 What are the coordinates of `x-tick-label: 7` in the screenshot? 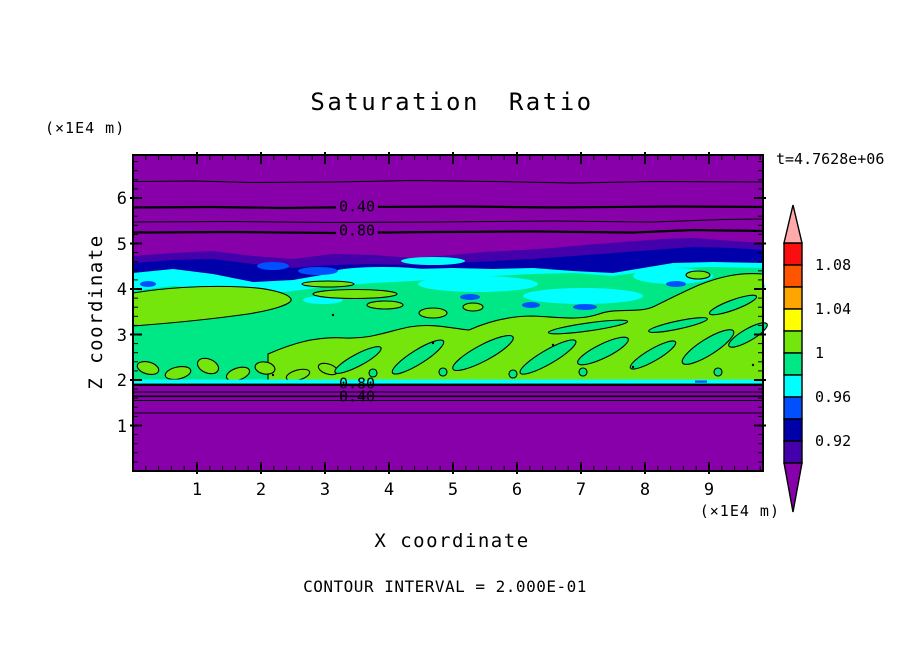 It's located at (581, 490).